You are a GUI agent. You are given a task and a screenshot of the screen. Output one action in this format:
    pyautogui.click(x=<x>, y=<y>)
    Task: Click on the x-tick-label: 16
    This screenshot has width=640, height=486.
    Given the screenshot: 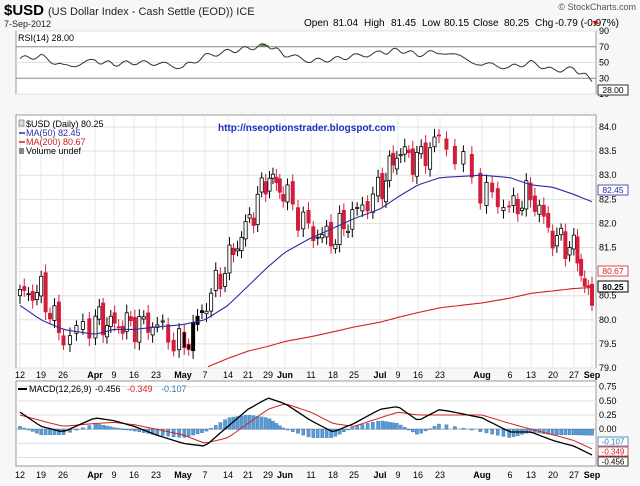 What is the action you would take?
    pyautogui.click(x=134, y=475)
    